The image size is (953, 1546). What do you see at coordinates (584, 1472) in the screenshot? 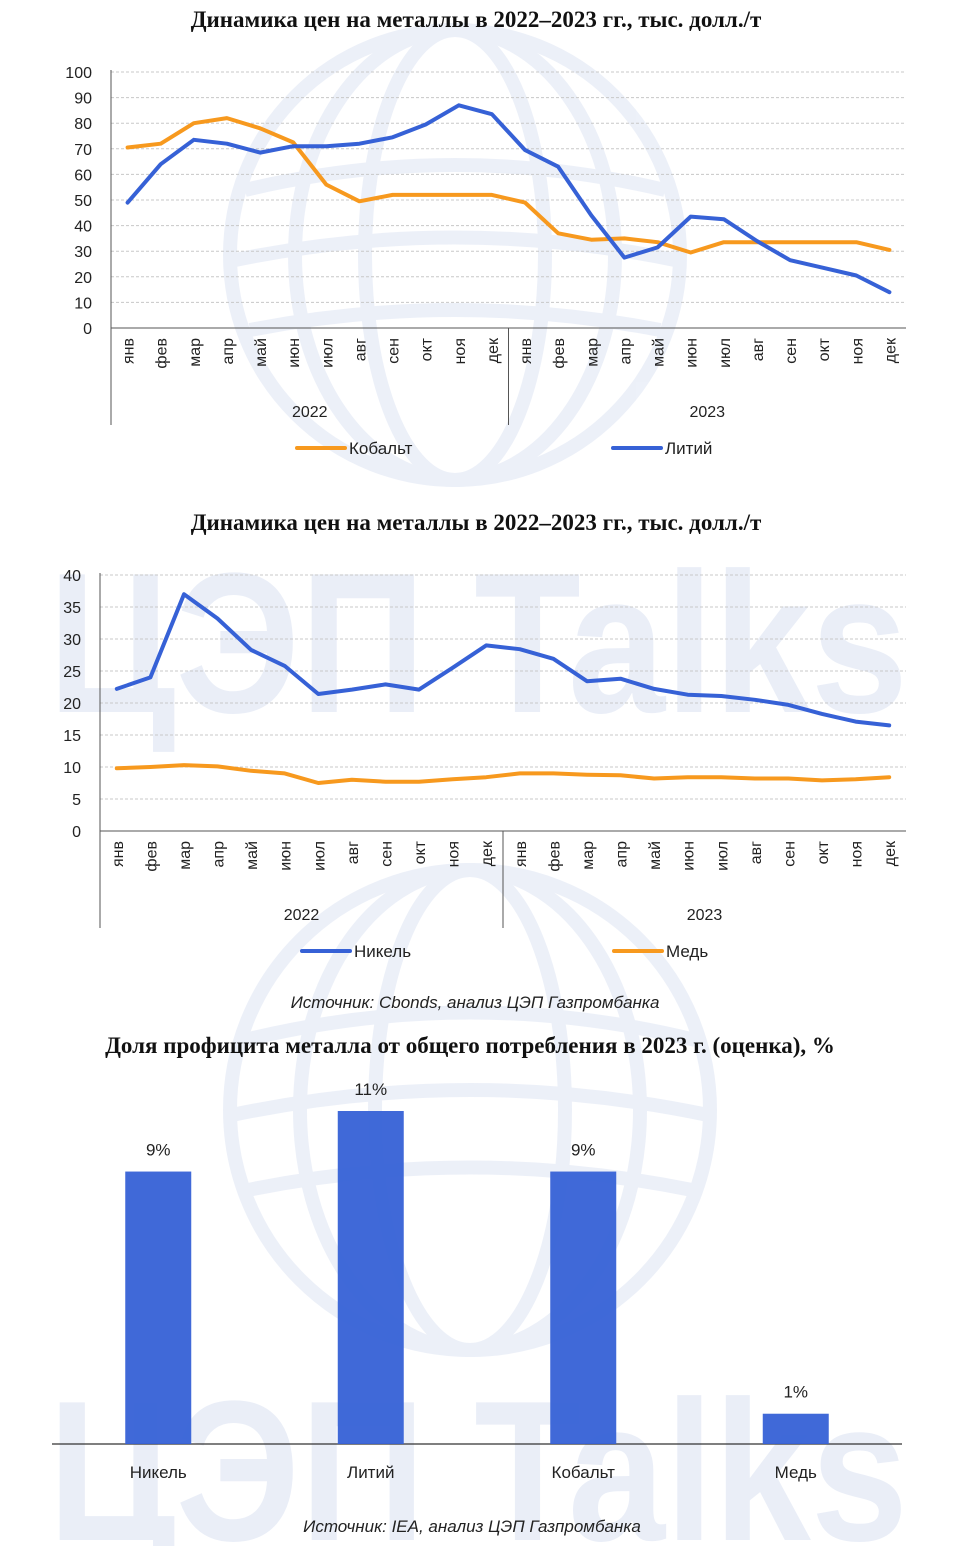
I see `x-tick-label: Кобальт` at bounding box center [584, 1472].